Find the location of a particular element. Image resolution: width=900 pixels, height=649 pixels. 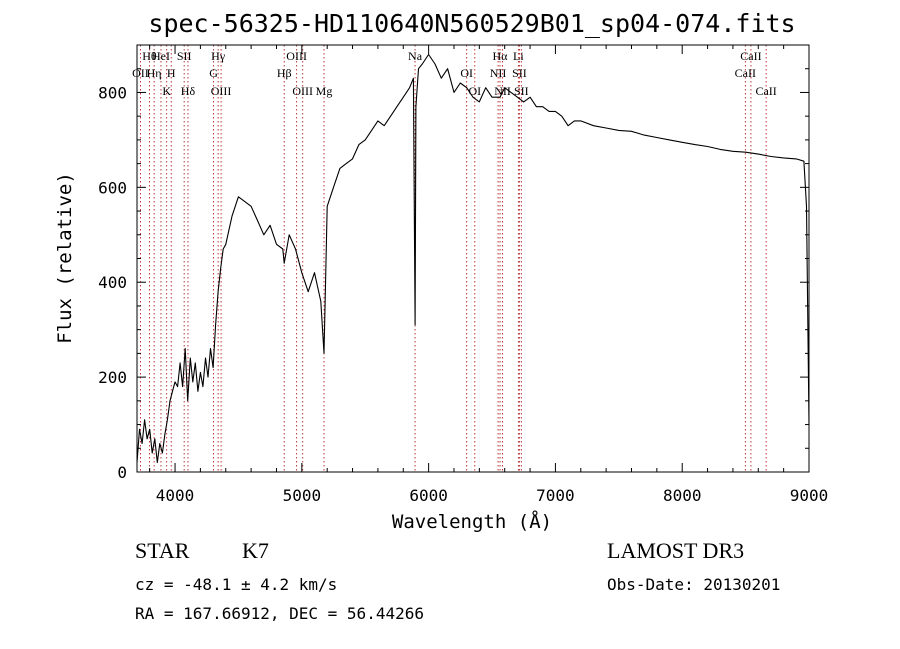

line-label: HeI is located at coordinates (161, 56).